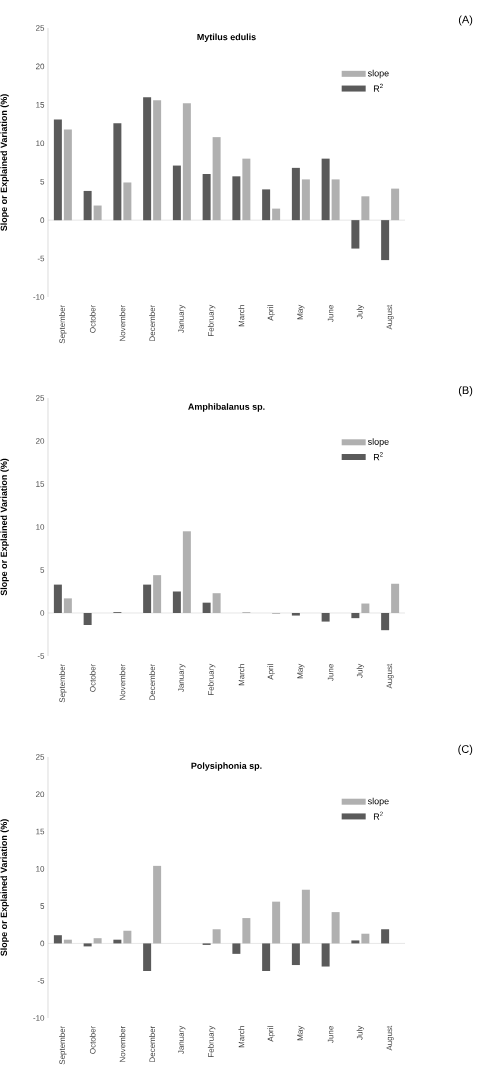 The height and width of the screenshot is (1074, 485). What do you see at coordinates (465, 20) in the screenshot?
I see `text: (A)` at bounding box center [465, 20].